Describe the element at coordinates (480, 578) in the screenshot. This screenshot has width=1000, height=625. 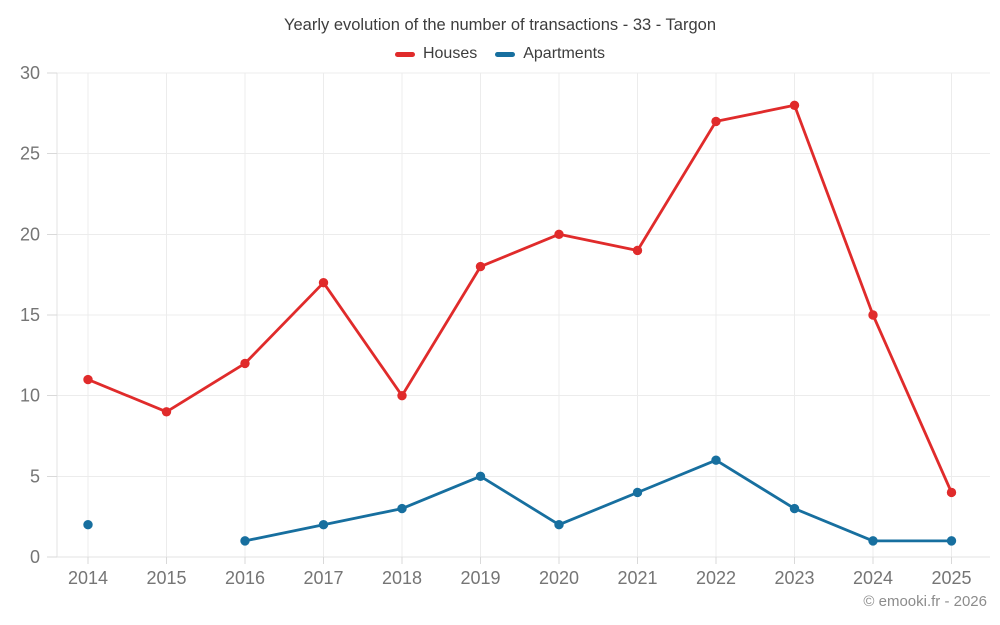
I see `x-tick-label: 2019` at that location.